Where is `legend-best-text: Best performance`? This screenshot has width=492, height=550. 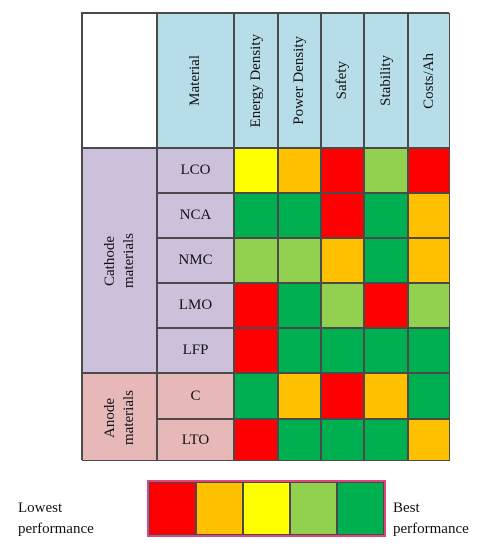 legend-best-text: Best performance is located at coordinates (431, 518).